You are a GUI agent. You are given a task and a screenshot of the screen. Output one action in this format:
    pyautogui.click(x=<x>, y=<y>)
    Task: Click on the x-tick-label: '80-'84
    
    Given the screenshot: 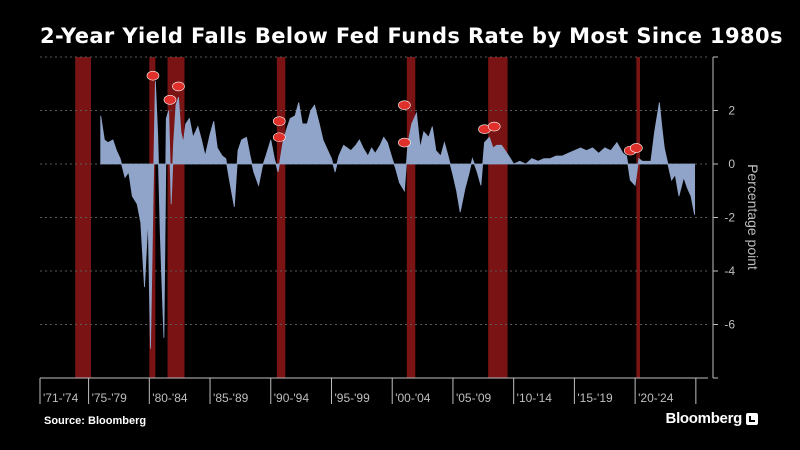 What is the action you would take?
    pyautogui.click(x=170, y=398)
    